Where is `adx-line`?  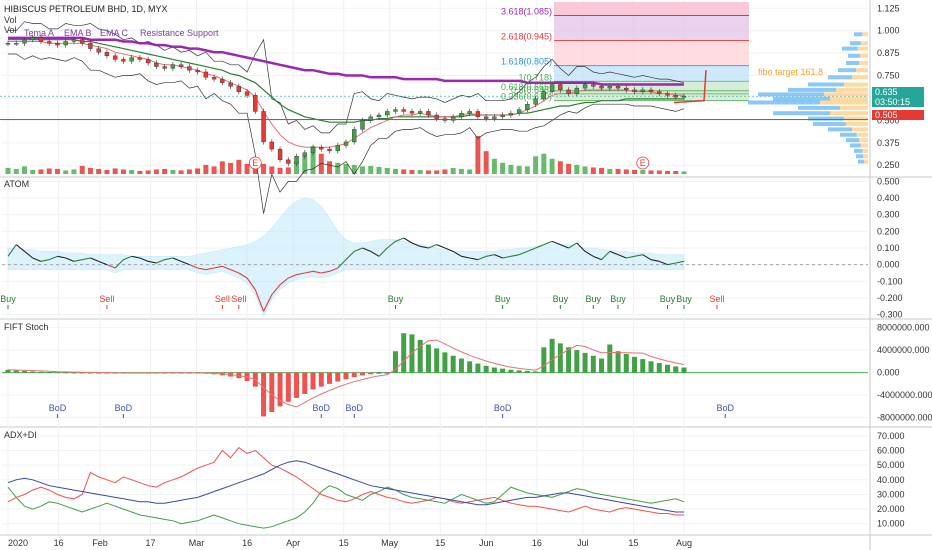
adx-line is located at coordinates (345, 486).